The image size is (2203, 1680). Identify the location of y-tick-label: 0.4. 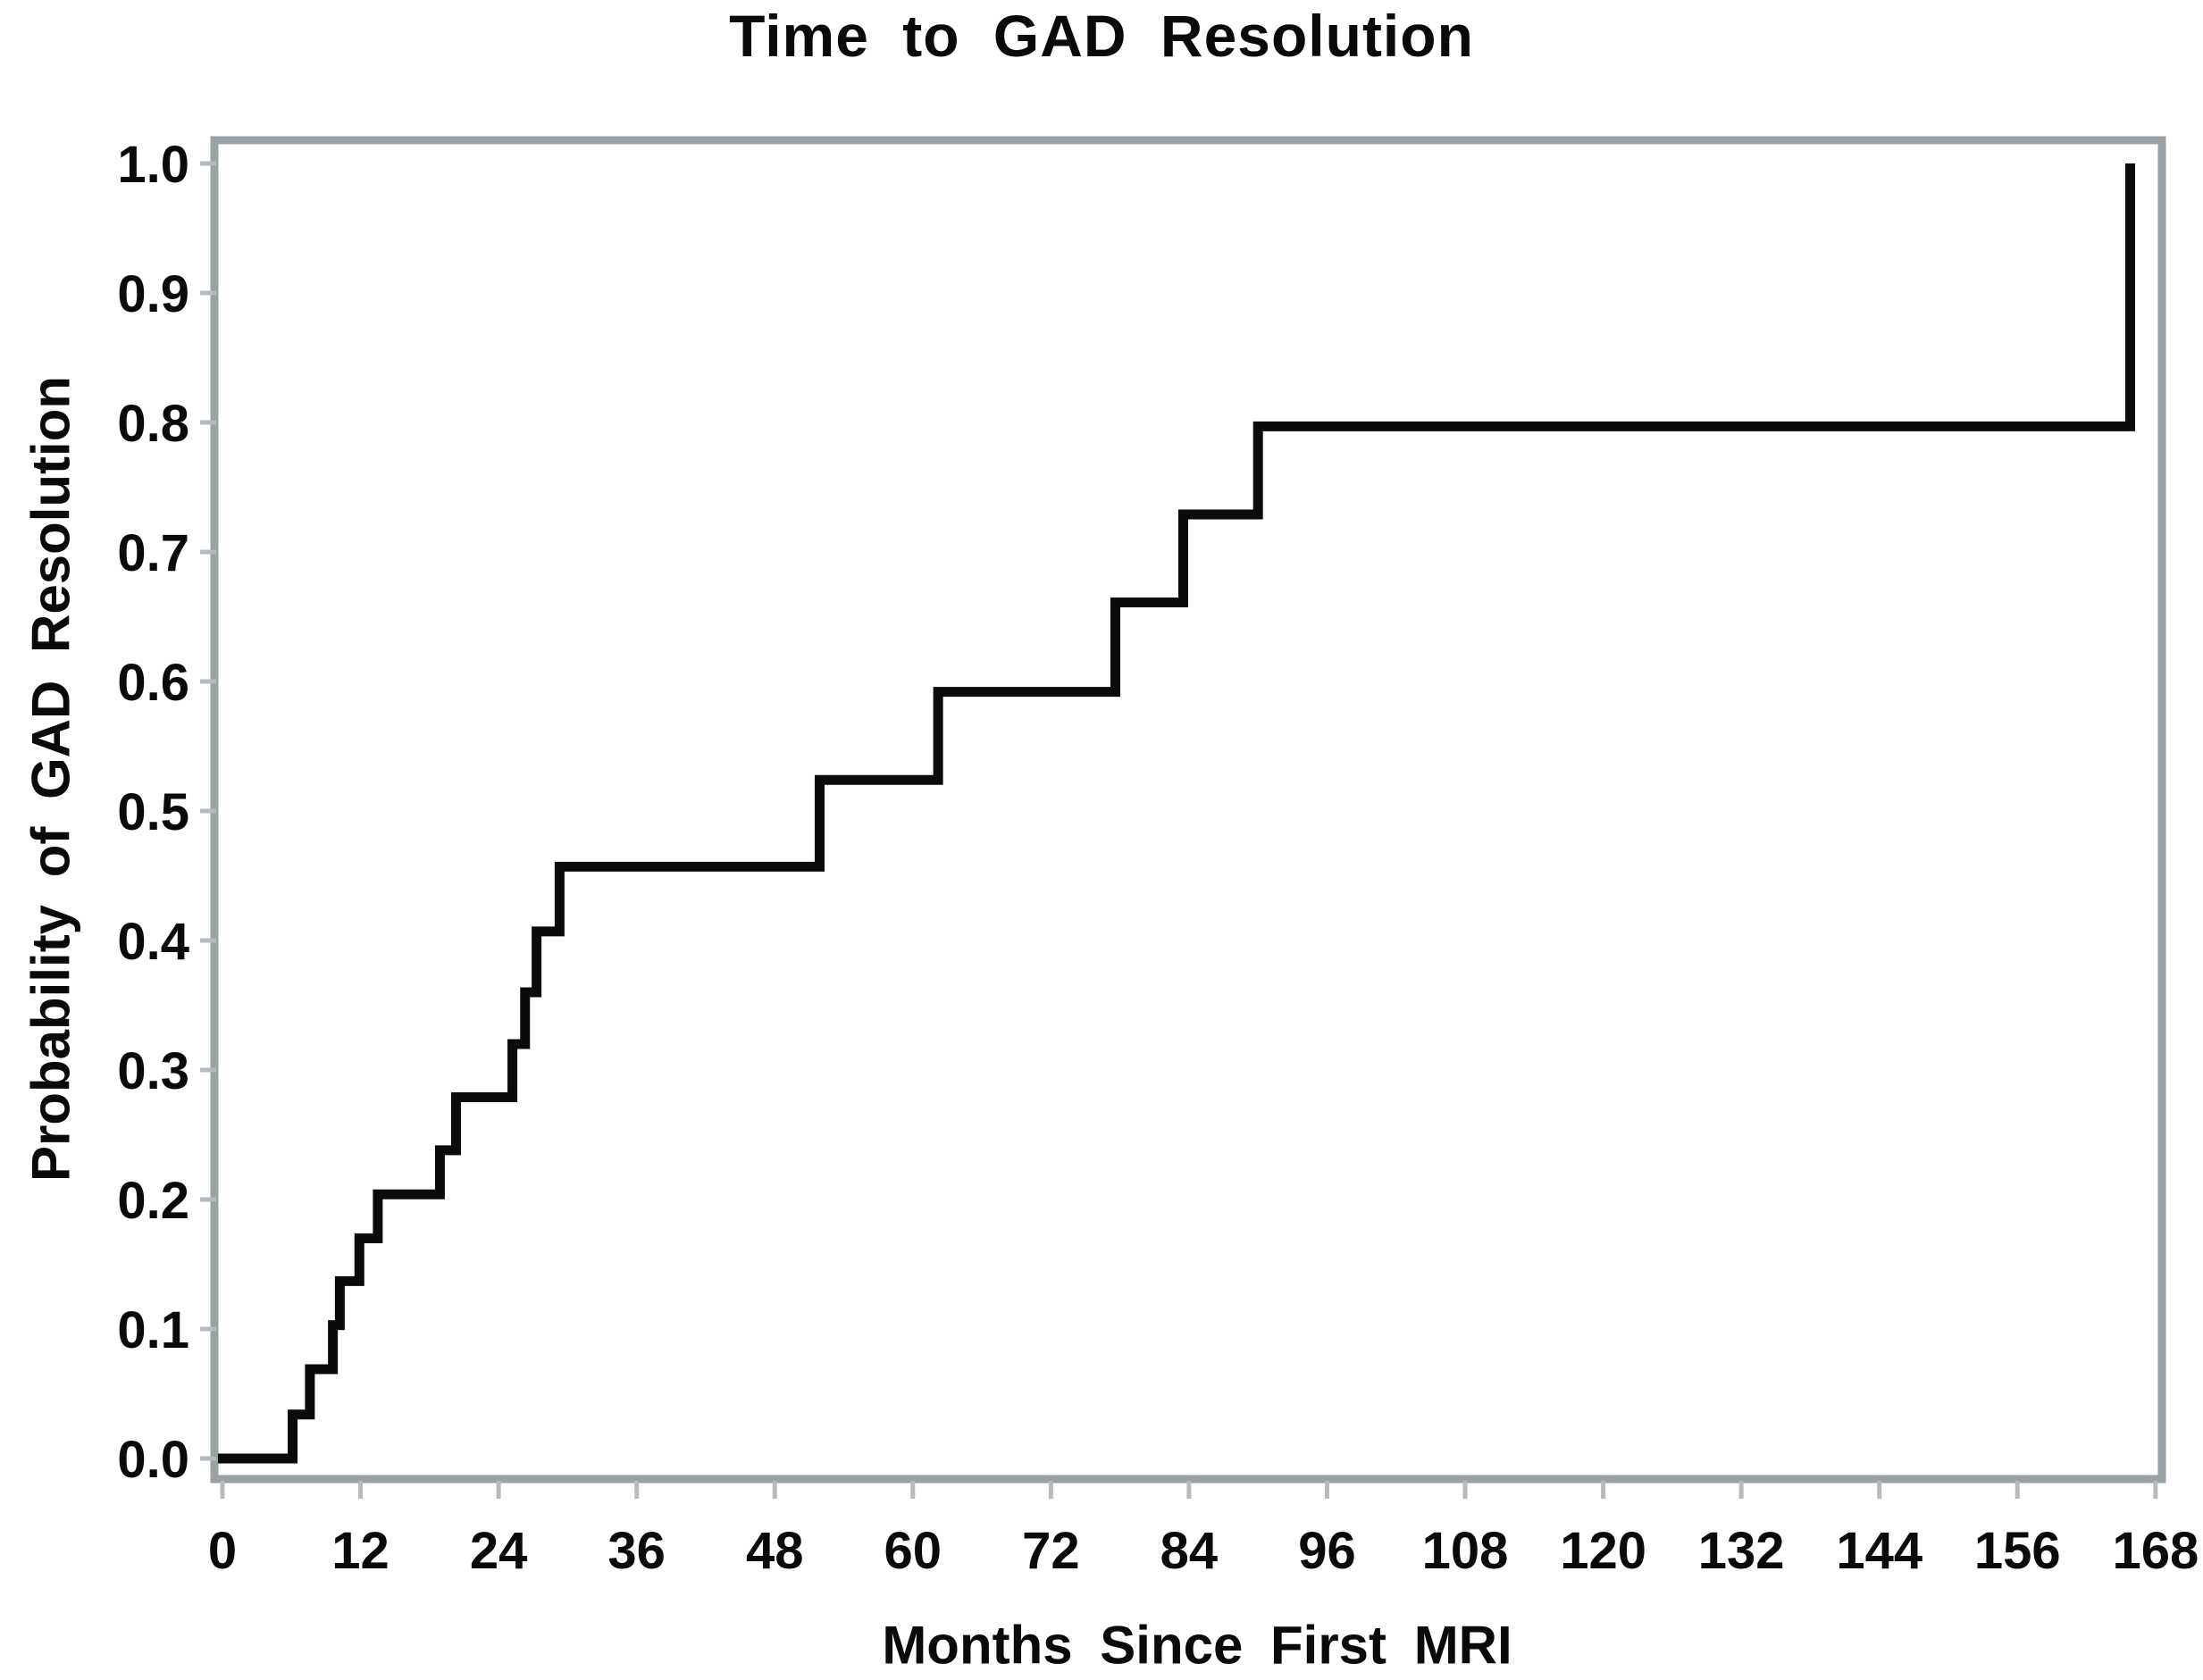
(153, 942).